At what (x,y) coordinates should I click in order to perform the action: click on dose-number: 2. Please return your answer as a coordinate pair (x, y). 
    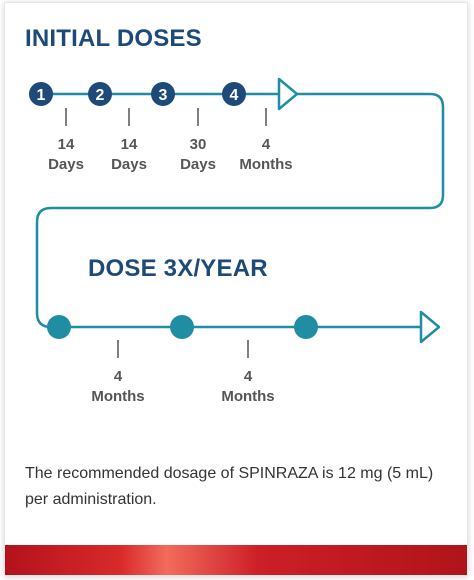
    Looking at the image, I should click on (100, 95).